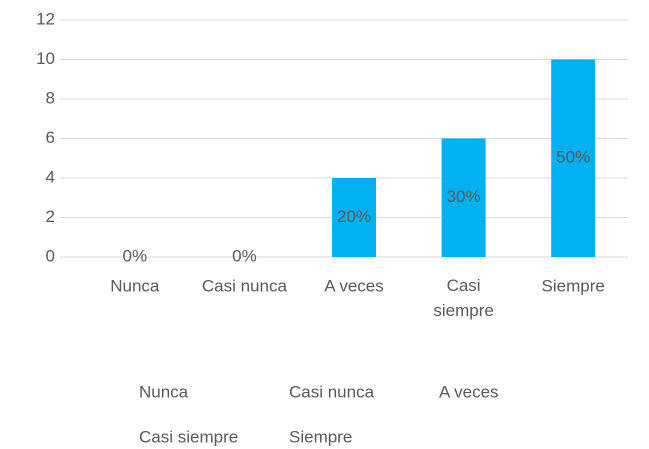  What do you see at coordinates (463, 298) in the screenshot?
I see `x-tick-label: Casi siempre` at bounding box center [463, 298].